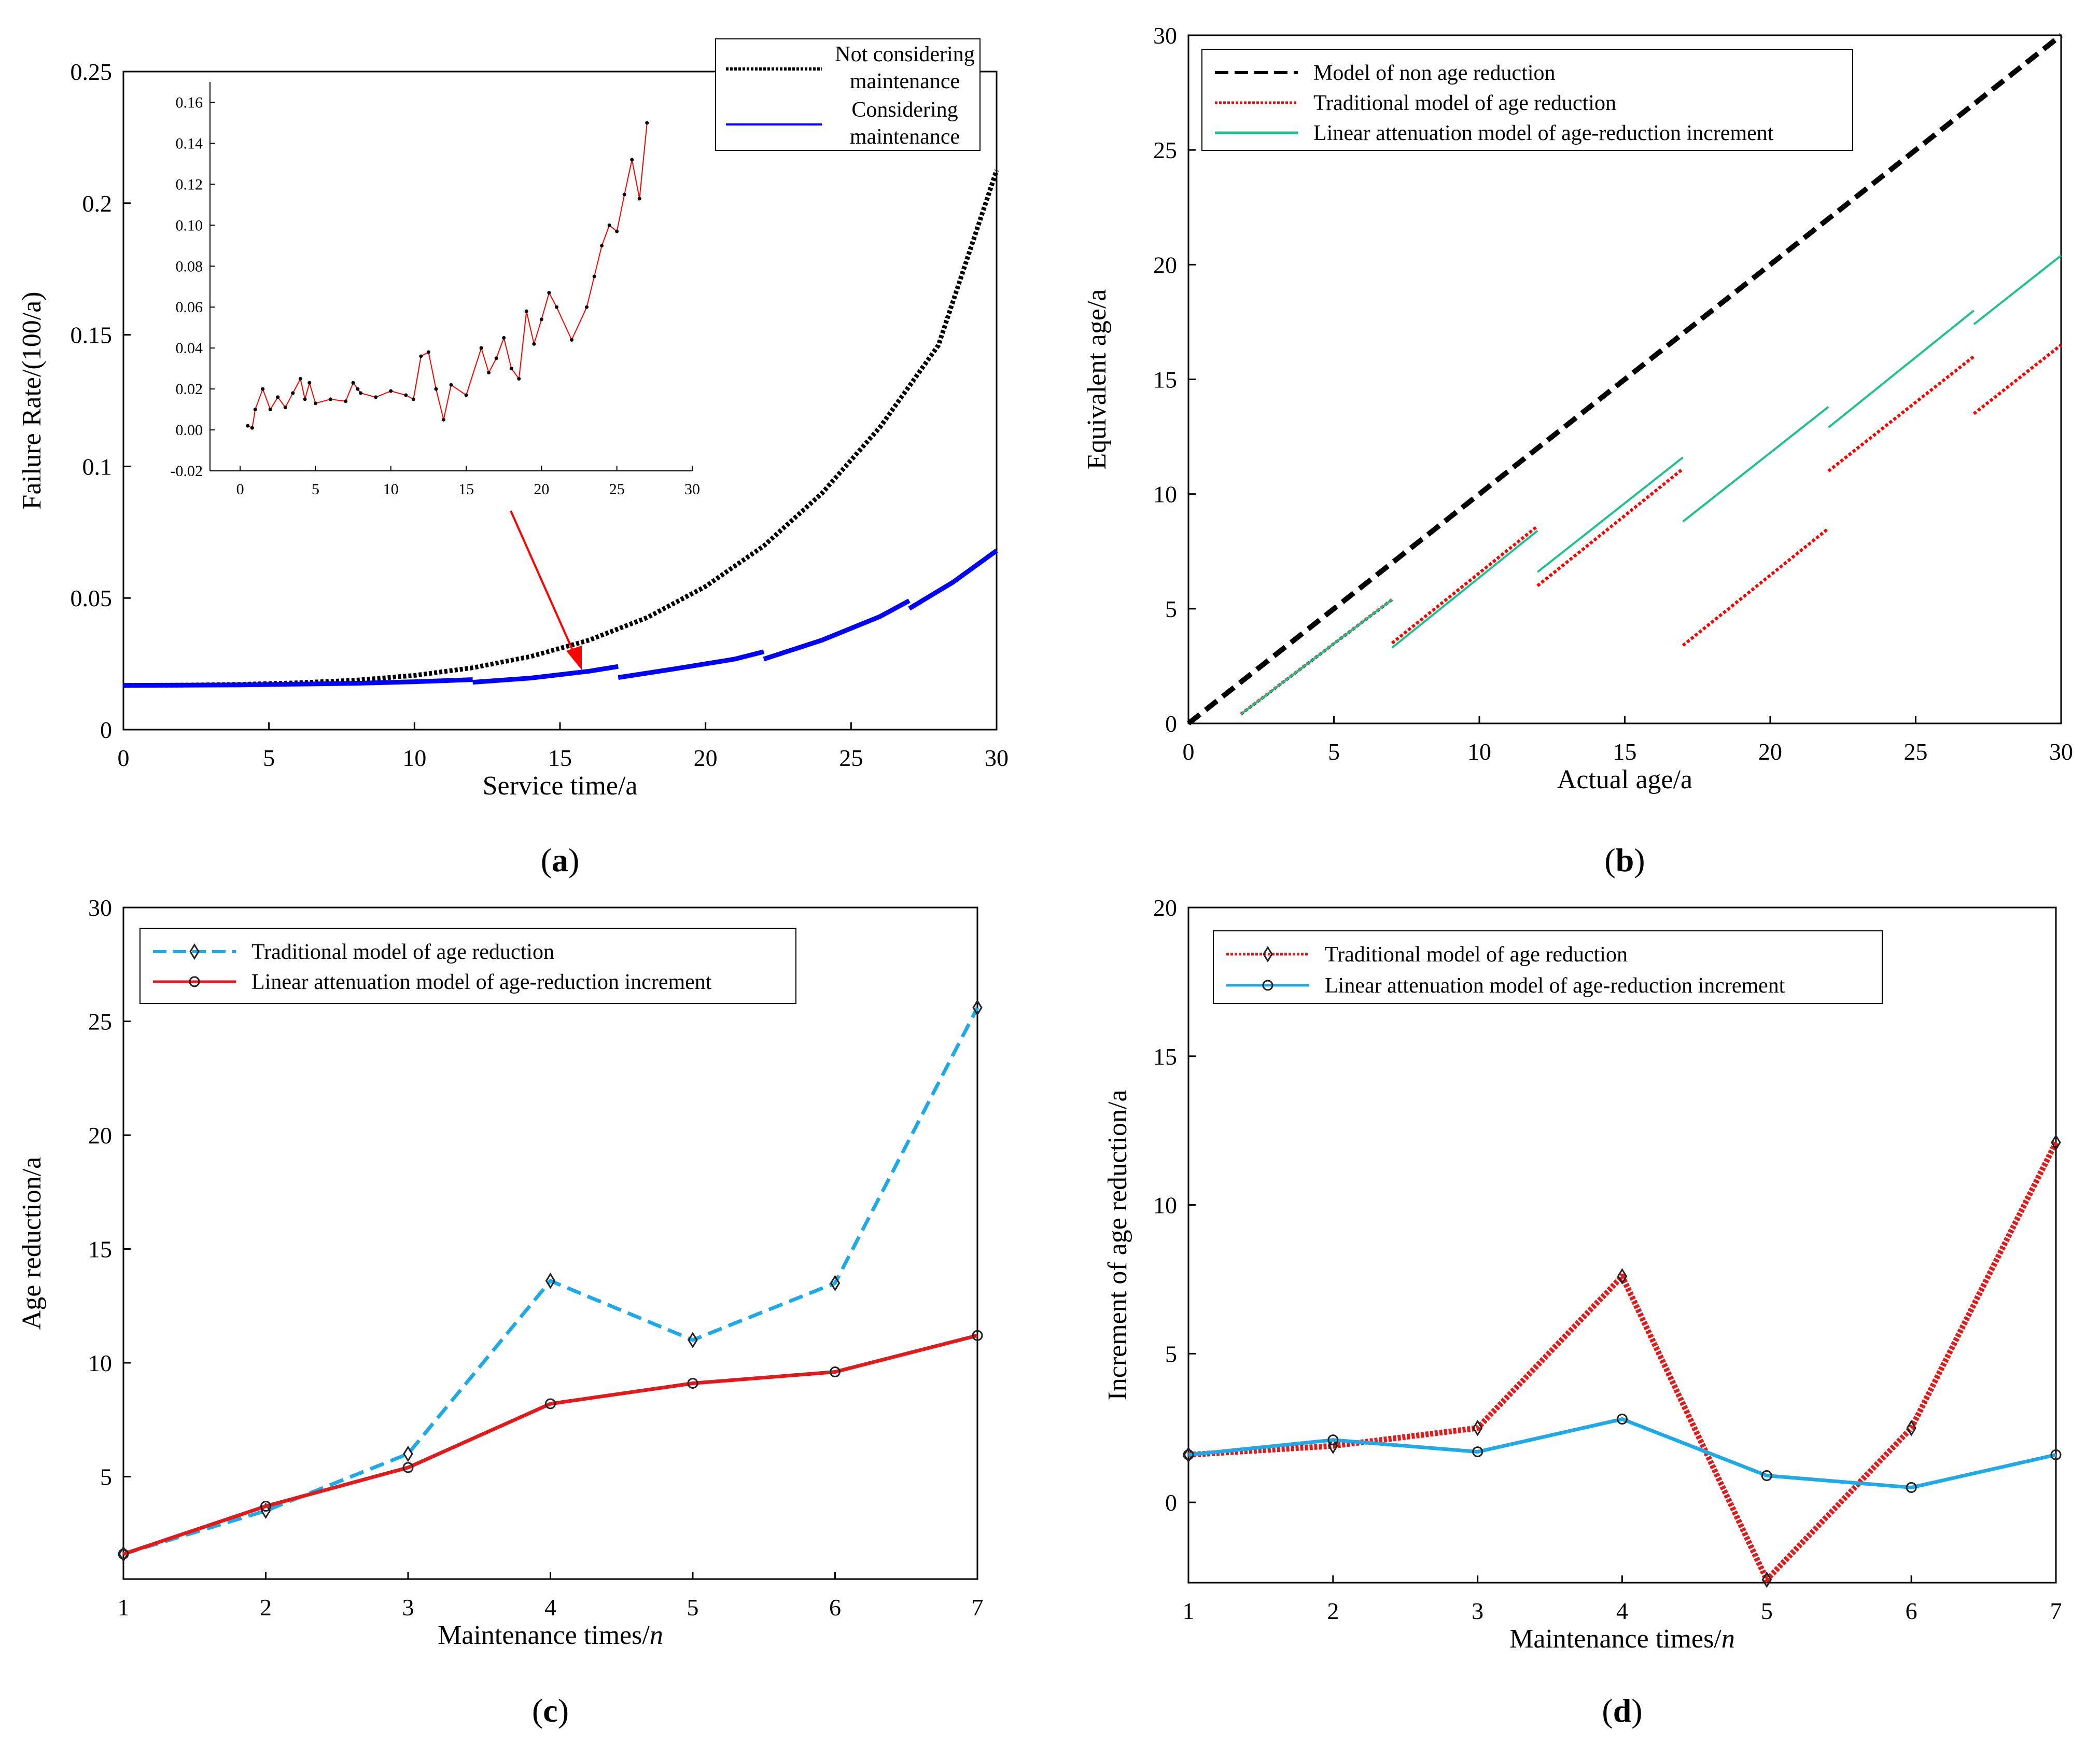  Describe the element at coordinates (189, 430) in the screenshot. I see `inset-y-tick-label: 0.00` at that location.